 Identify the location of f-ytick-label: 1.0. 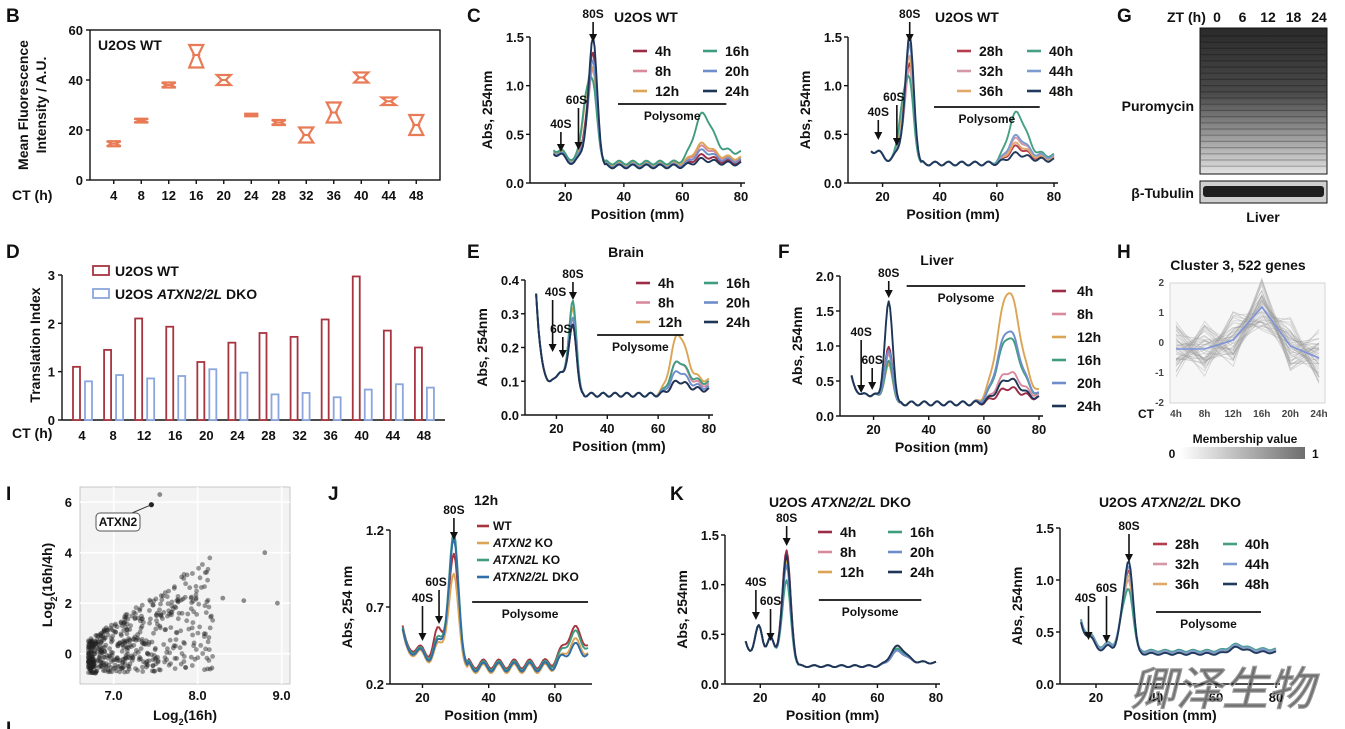
(825, 346).